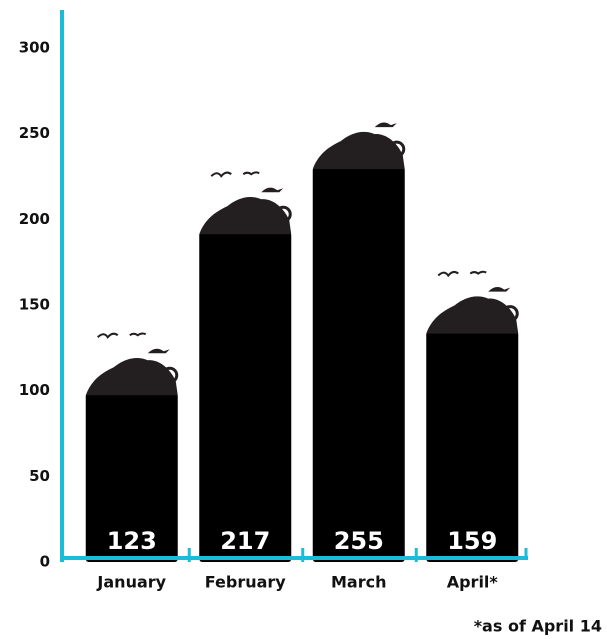  What do you see at coordinates (473, 582) in the screenshot?
I see `x-tick-label: April*` at bounding box center [473, 582].